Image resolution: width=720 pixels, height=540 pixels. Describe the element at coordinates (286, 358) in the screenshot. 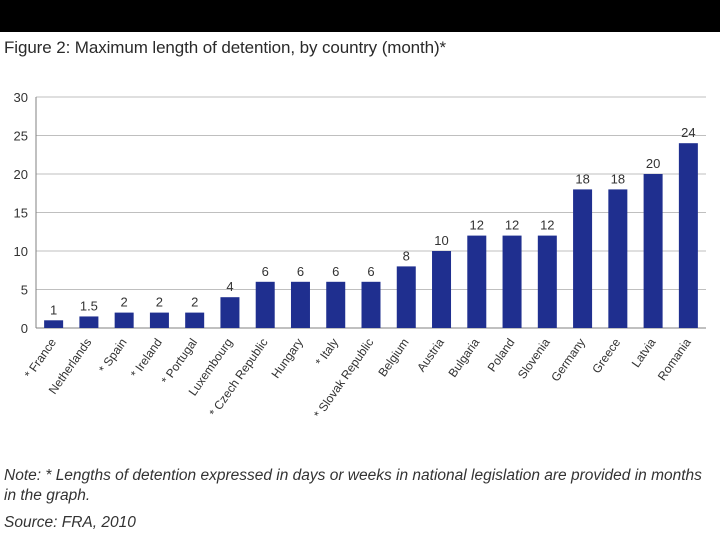

I see `x-tick-label: Hungary` at that location.